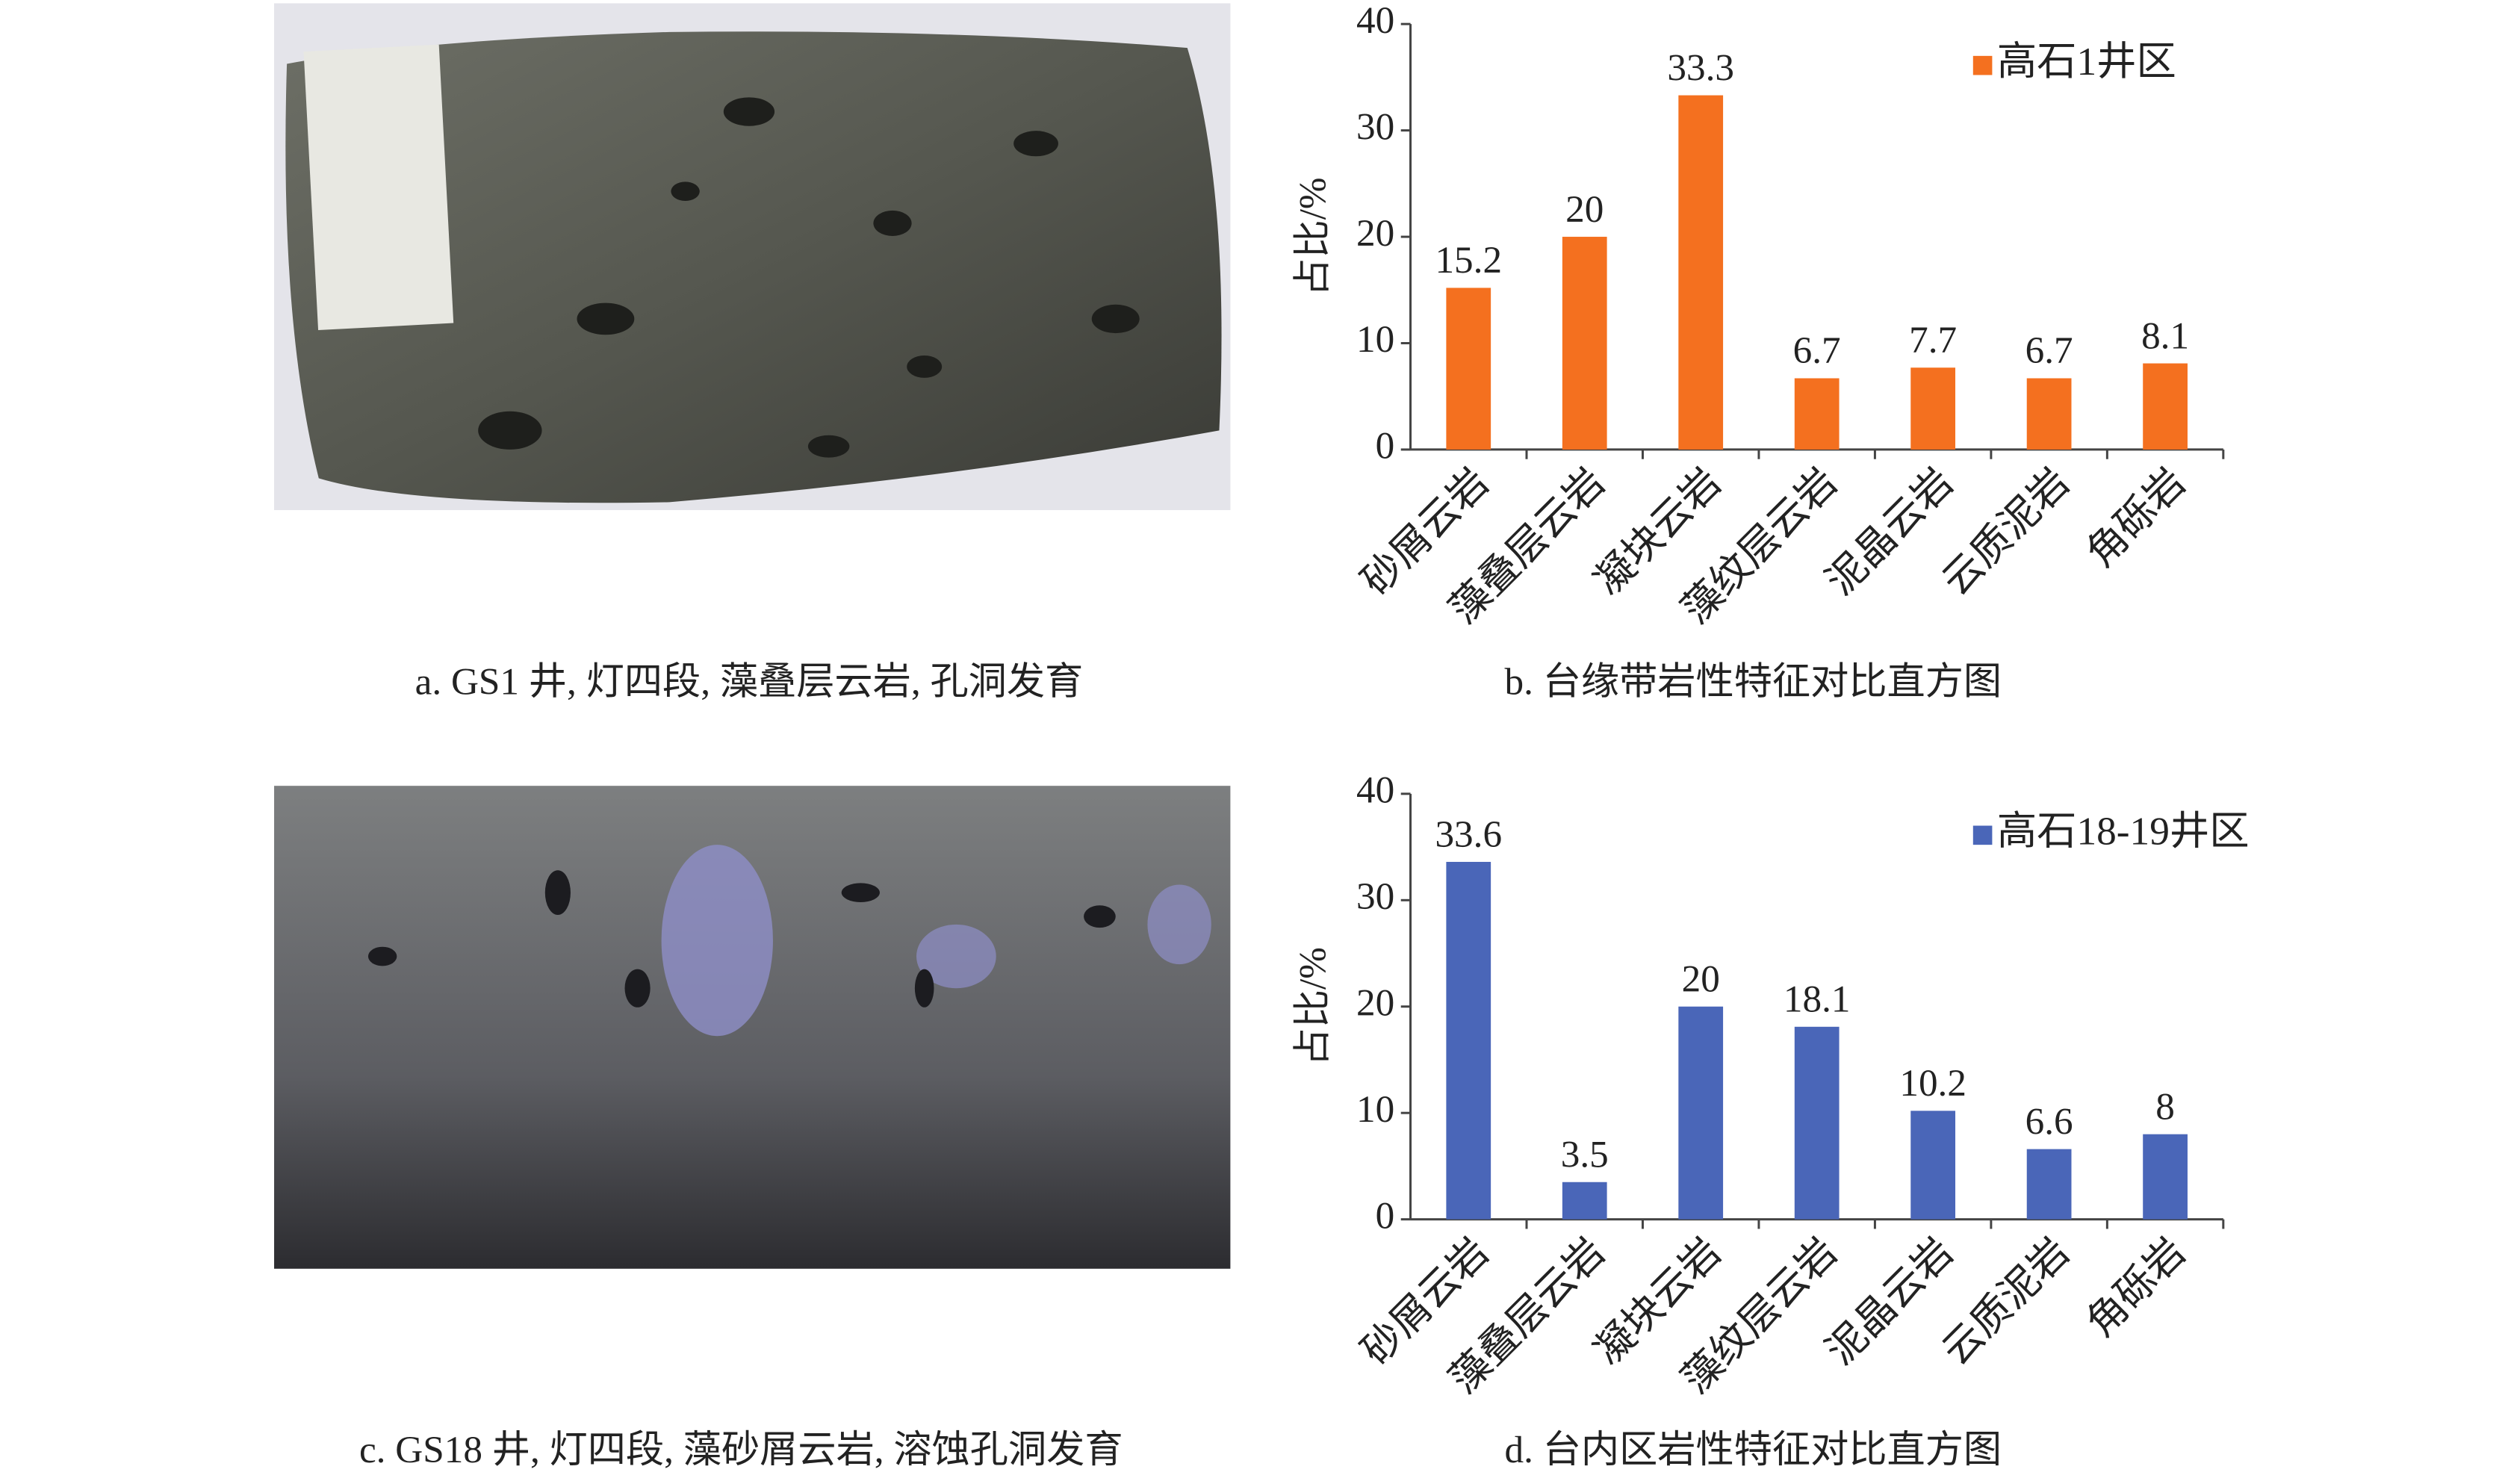  I want to click on legend-label: 高石1井区, so click(2086, 62).